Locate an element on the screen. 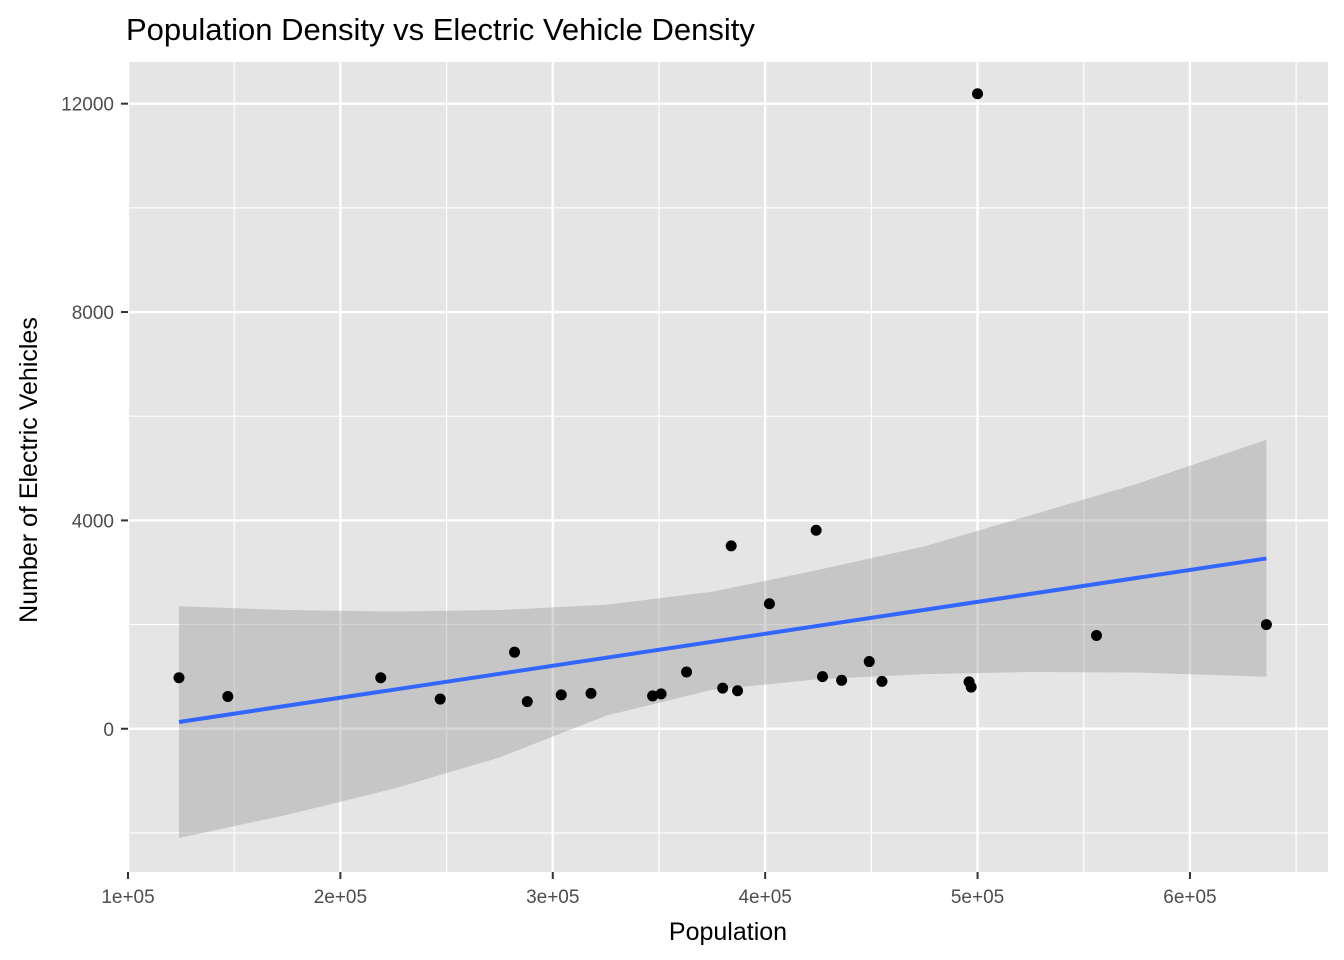  x-tick-label: 4e+05 is located at coordinates (764, 897).